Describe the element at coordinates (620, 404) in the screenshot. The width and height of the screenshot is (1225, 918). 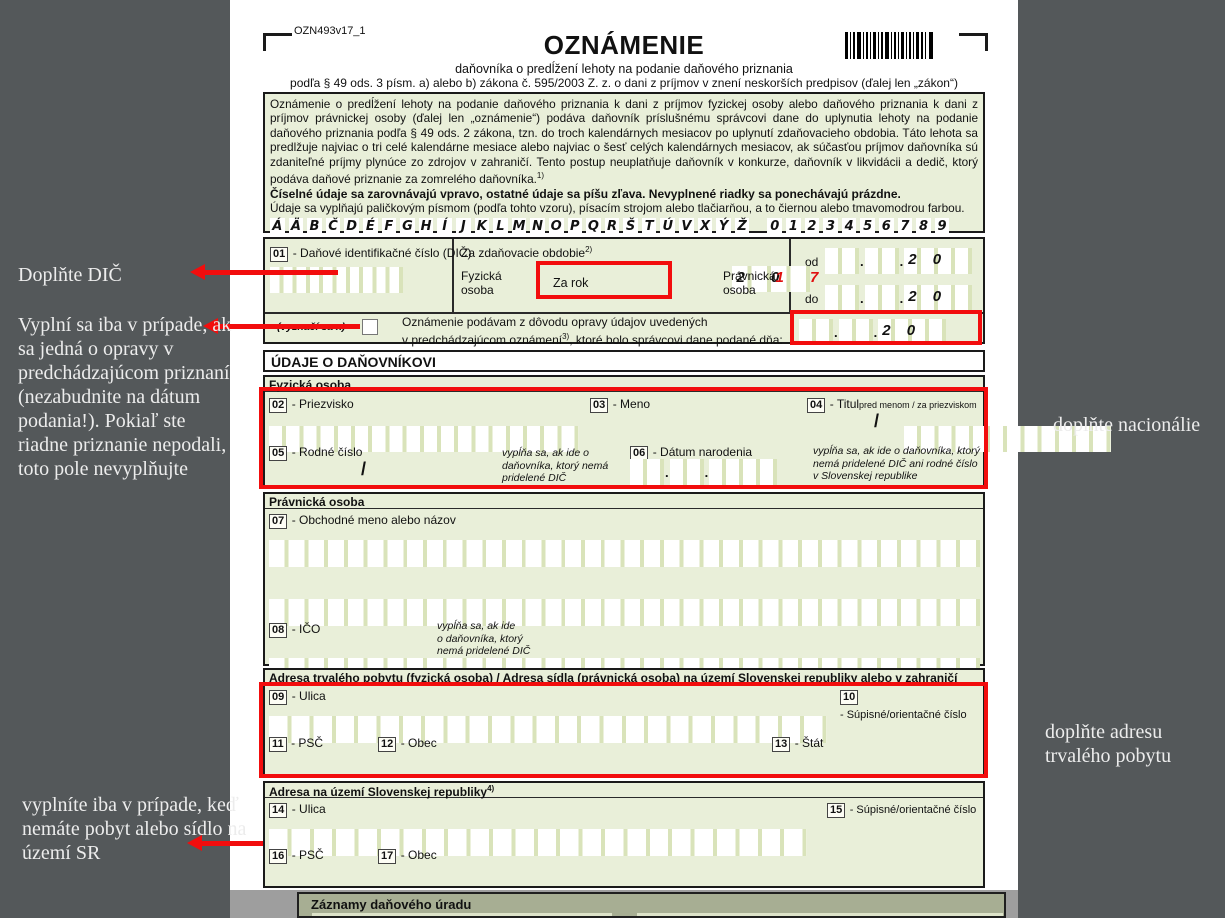
I see `field-03-label: 03 - Meno` at that location.